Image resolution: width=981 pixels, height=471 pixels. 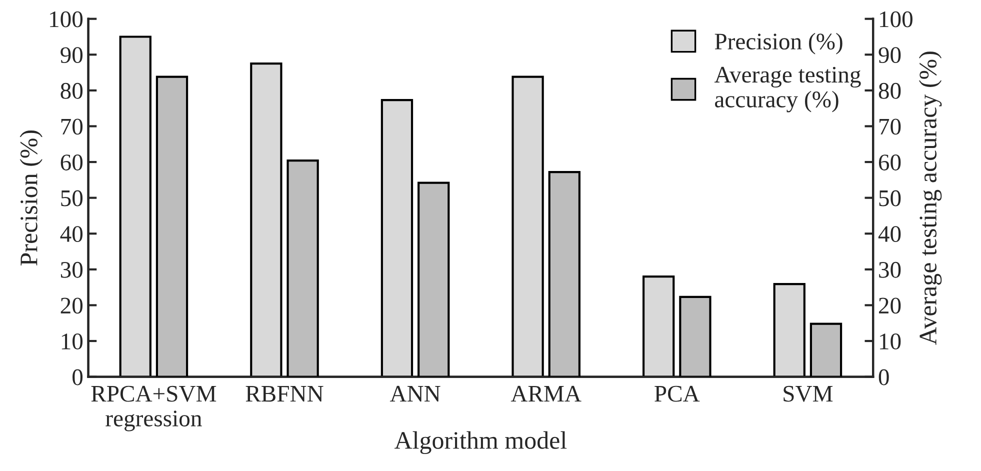 What do you see at coordinates (890, 198) in the screenshot?
I see `y2-tick-label: 50` at bounding box center [890, 198].